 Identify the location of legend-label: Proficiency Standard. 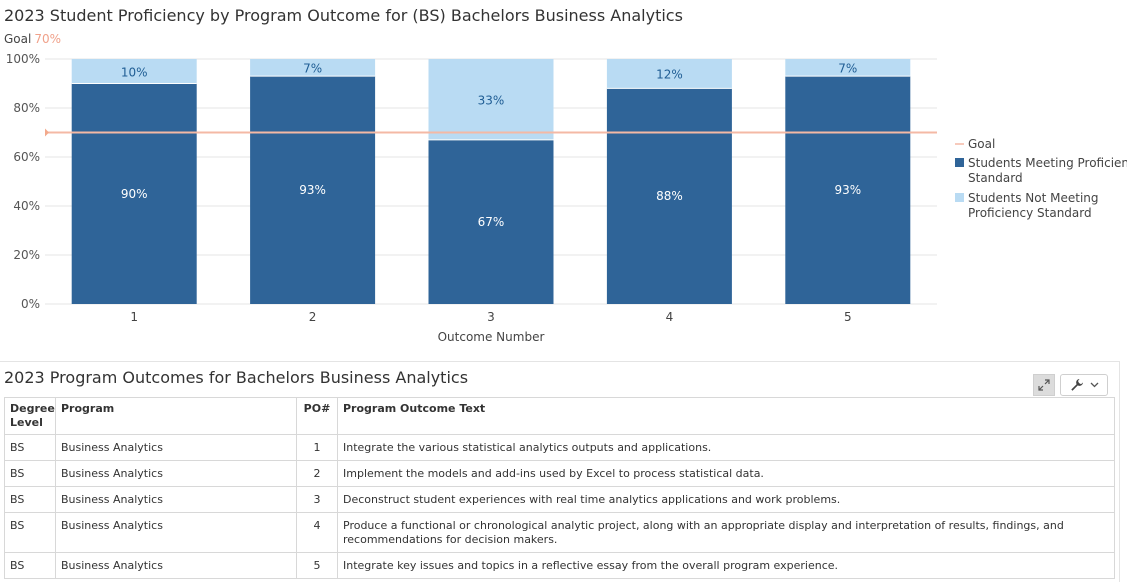
(1030, 213).